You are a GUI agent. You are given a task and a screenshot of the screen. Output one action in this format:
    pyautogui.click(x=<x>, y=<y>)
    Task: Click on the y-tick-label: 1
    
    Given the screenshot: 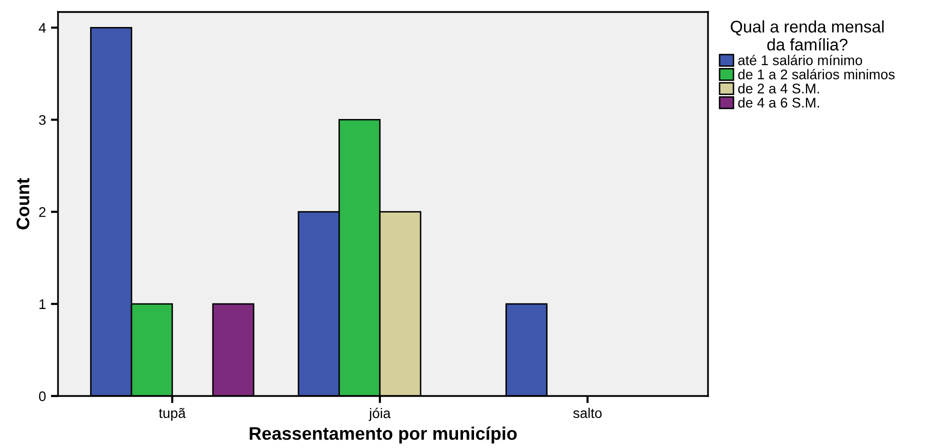 What is the action you would take?
    pyautogui.click(x=43, y=304)
    